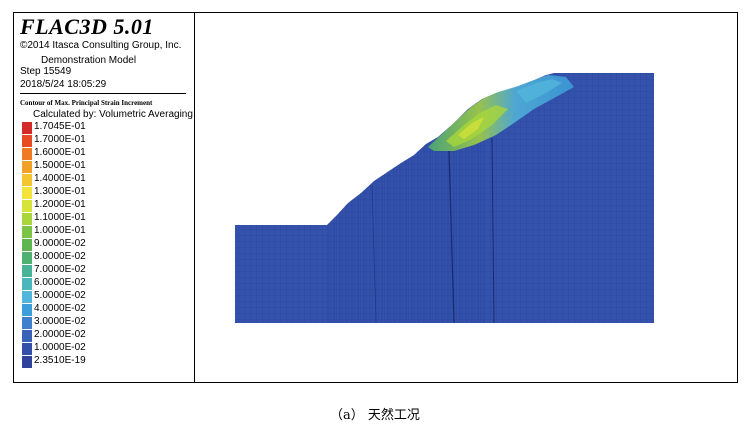 Image resolution: width=750 pixels, height=433 pixels. What do you see at coordinates (60, 165) in the screenshot?
I see `legend-value: 1.5000E-01` at bounding box center [60, 165].